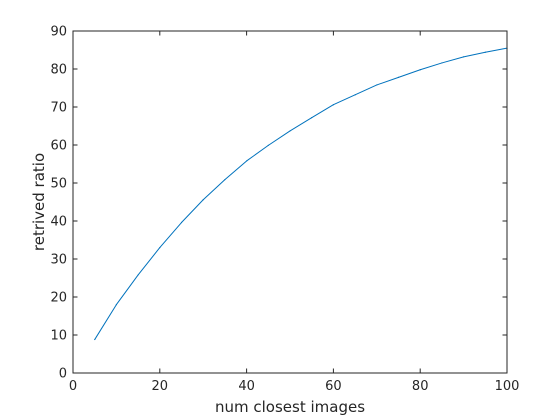  What do you see at coordinates (333, 386) in the screenshot?
I see `x-tick-label: 60` at bounding box center [333, 386].